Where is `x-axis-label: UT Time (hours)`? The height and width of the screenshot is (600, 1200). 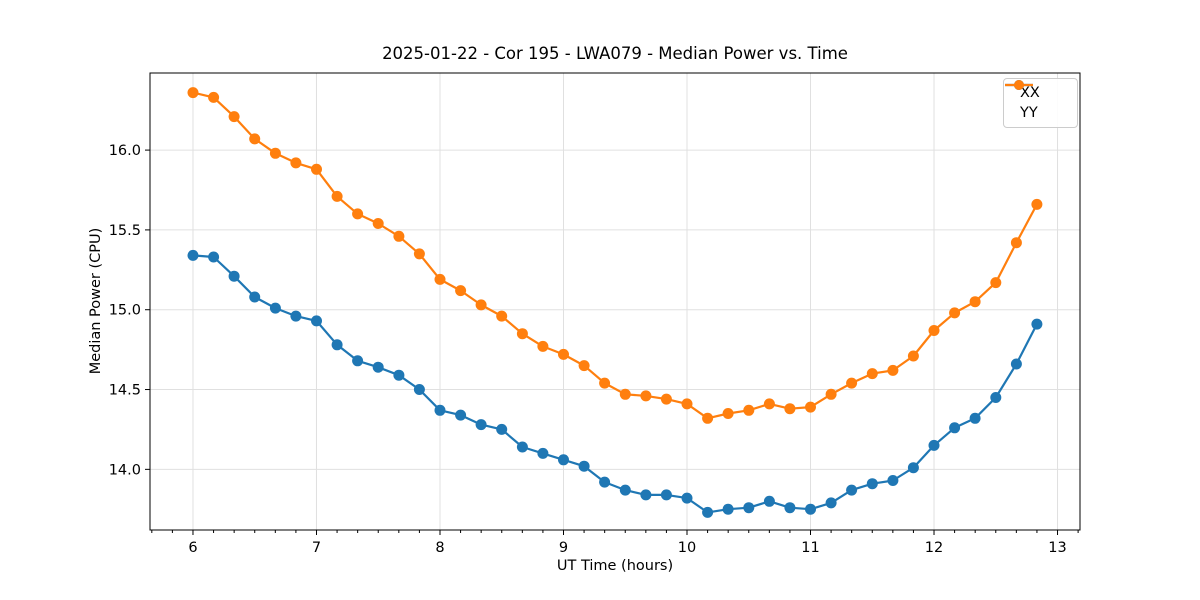 x-axis-label: UT Time (hours) is located at coordinates (615, 566).